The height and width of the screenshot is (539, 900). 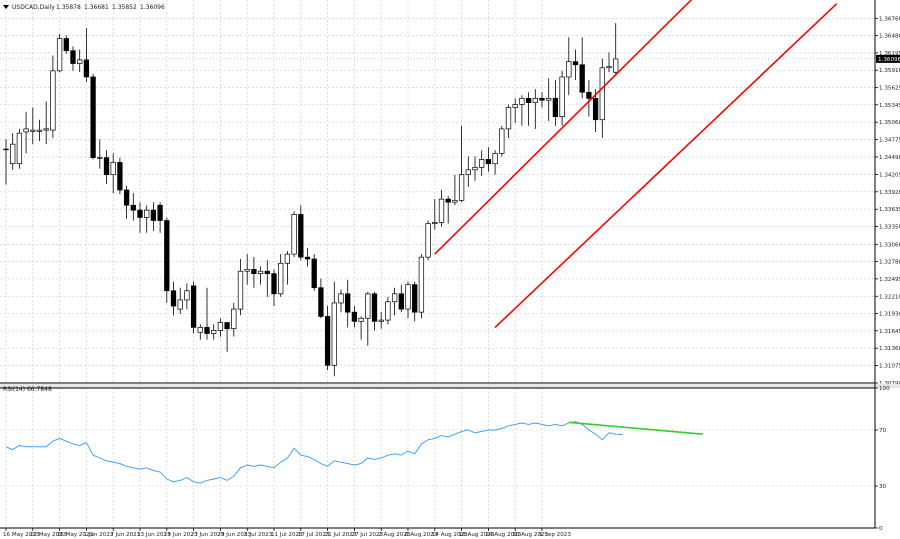 I want to click on price-tick-label: 1.33060, so click(x=889, y=245).